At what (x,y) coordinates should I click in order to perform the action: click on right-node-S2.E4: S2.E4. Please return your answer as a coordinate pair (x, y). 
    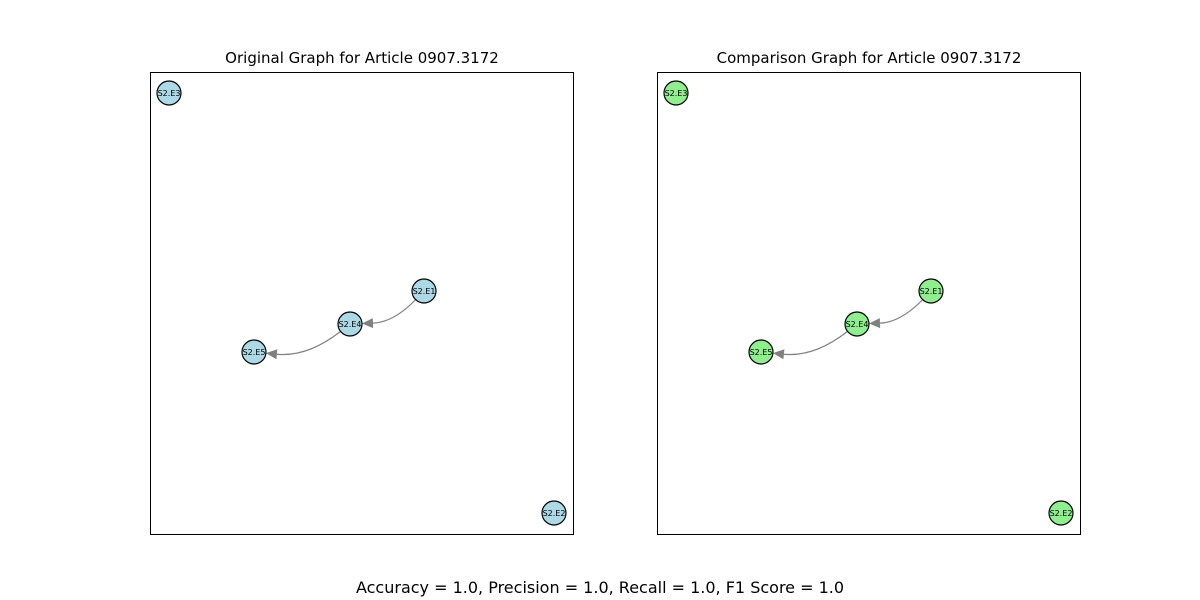
    Looking at the image, I should click on (857, 324).